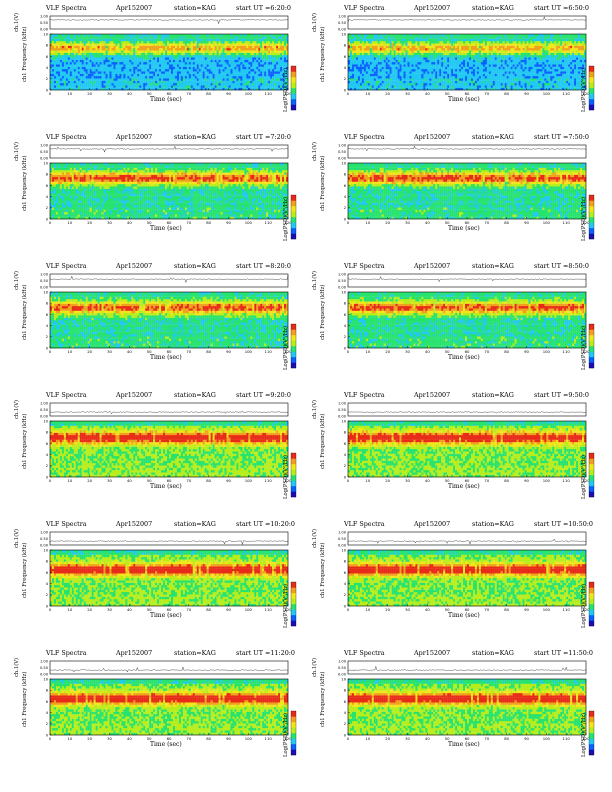 This screenshot has height=792, width=612. What do you see at coordinates (47, 724) in the screenshot?
I see `y-tick-label: 2` at bounding box center [47, 724].